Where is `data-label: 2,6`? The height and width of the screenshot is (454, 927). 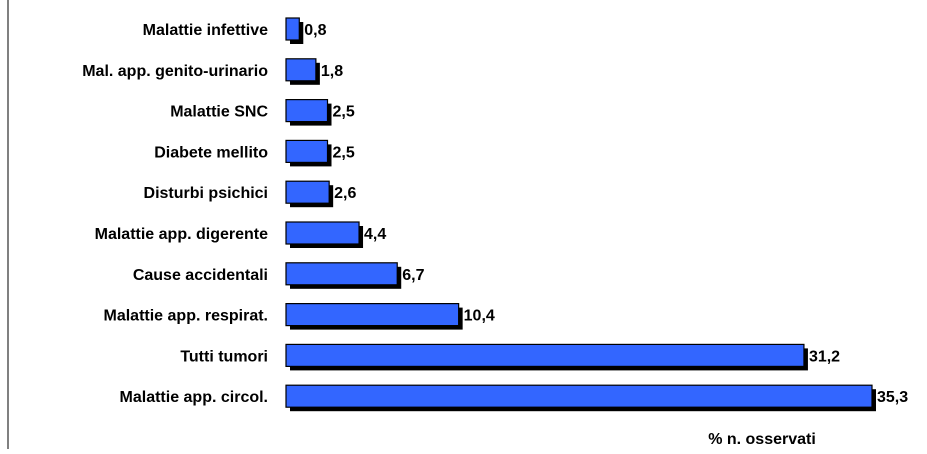 data-label: 2,6 is located at coordinates (345, 193).